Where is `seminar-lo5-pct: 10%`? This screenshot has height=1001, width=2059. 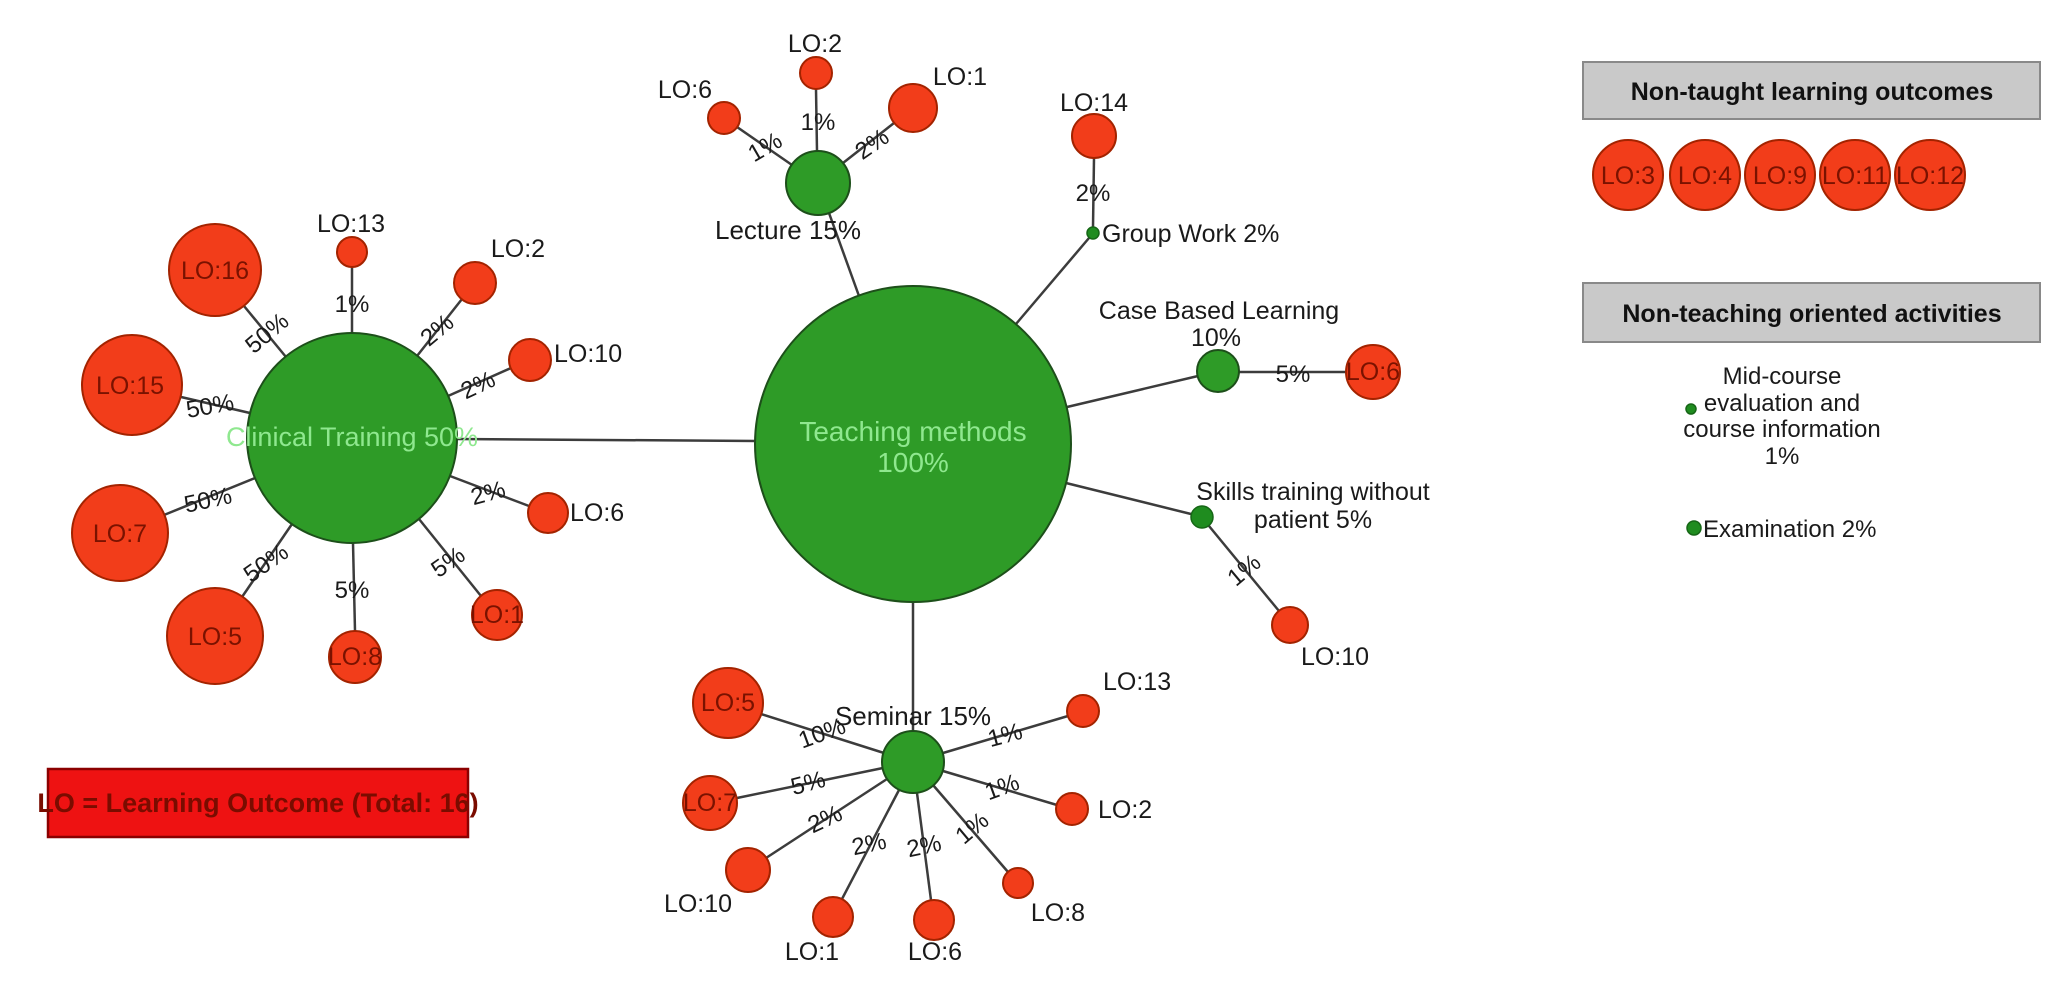
seminar-lo5-pct: 10% is located at coordinates (822, 734).